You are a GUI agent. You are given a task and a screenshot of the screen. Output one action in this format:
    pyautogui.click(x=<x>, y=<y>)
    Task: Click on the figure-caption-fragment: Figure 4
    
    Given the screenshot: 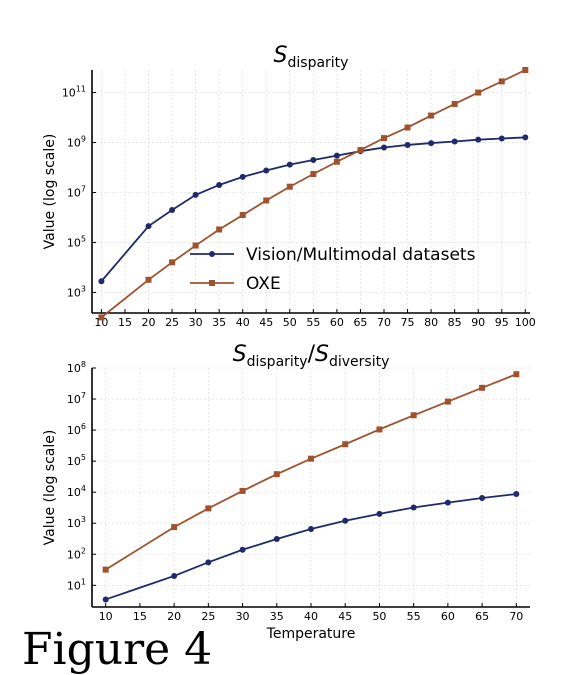 What is the action you would take?
    pyautogui.click(x=117, y=649)
    